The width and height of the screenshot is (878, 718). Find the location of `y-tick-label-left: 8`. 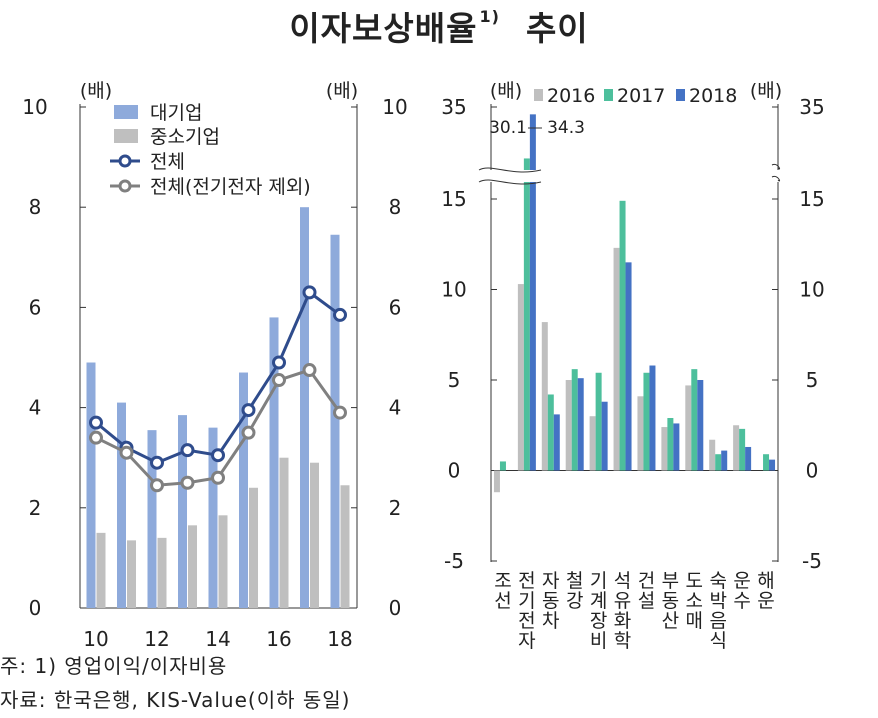

y-tick-label-left: 8 is located at coordinates (35, 207).